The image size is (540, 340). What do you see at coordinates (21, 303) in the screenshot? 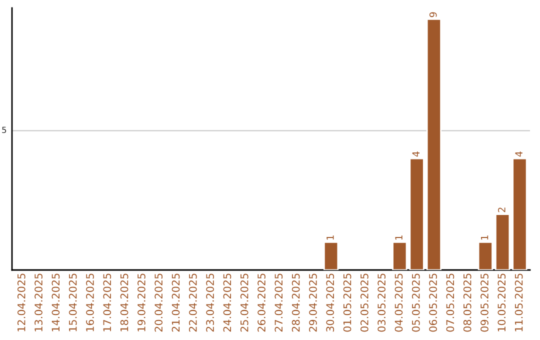
I see `x-tick-label: 12.04.2025` at bounding box center [21, 303].